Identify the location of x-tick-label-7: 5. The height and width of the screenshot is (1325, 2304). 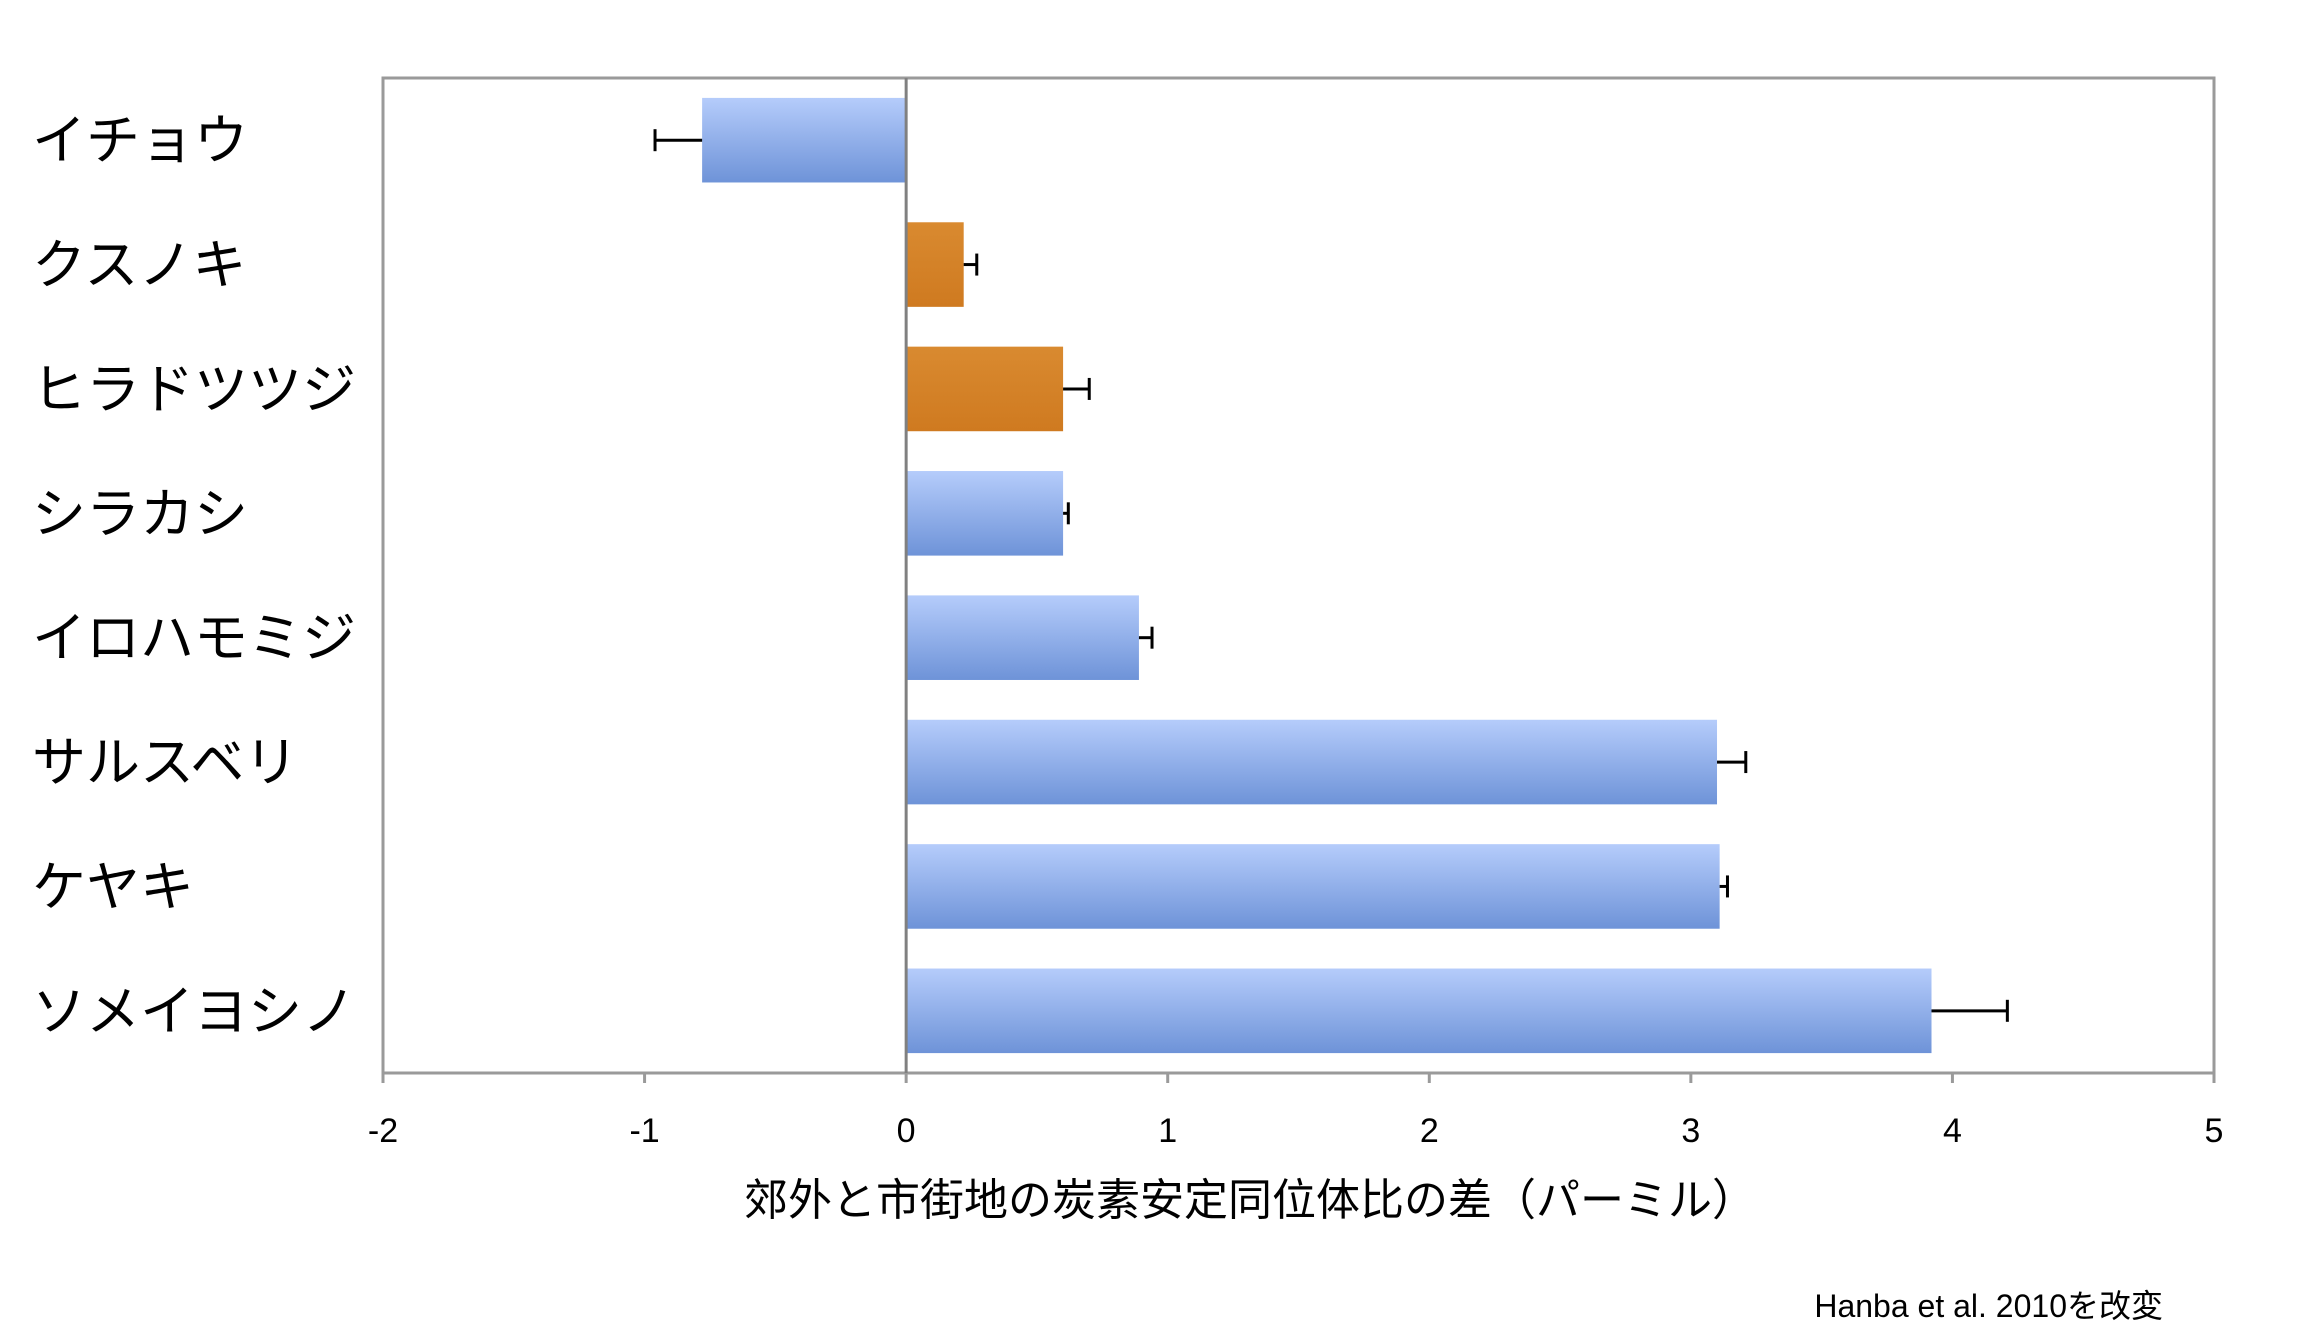
(2214, 1131).